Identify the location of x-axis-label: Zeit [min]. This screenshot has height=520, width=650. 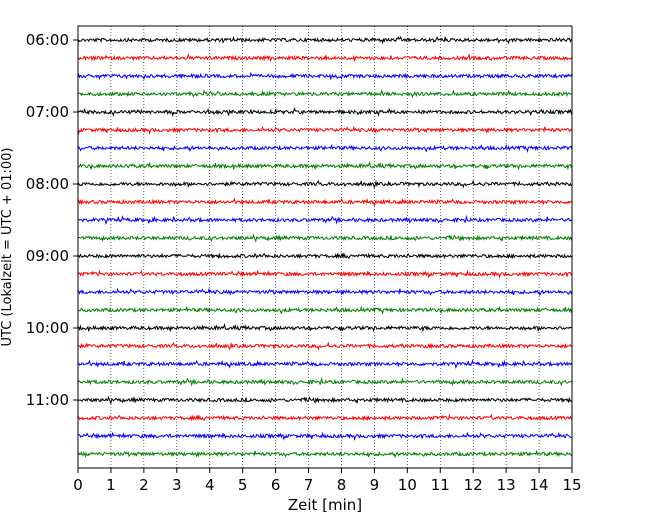
(325, 505).